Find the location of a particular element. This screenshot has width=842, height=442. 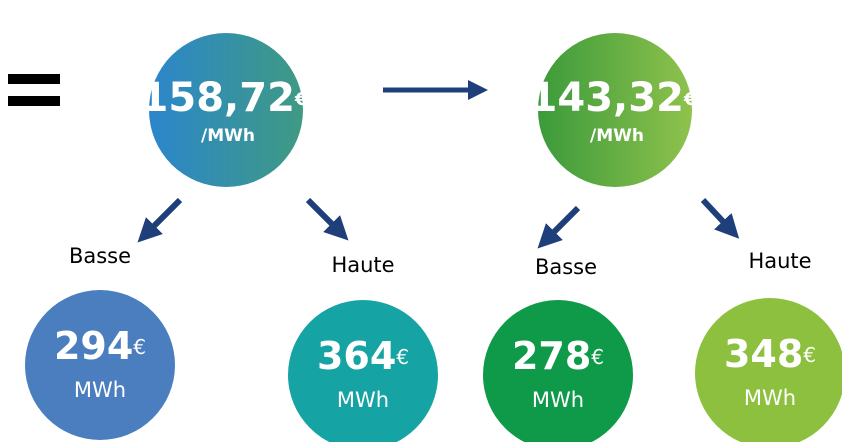

tier-price: 278€ is located at coordinates (558, 356).